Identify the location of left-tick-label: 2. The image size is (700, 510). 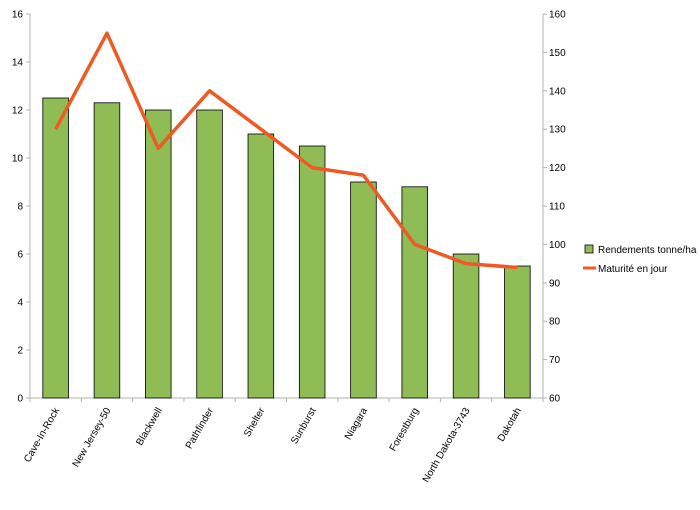
(20, 351).